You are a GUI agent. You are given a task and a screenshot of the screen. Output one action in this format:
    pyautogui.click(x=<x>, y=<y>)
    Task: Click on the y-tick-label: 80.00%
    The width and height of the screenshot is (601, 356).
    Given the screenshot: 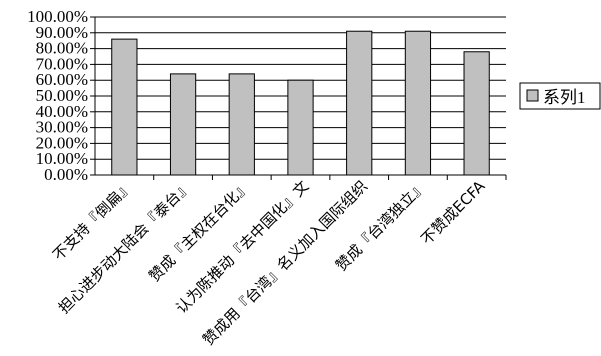 What is the action you would take?
    pyautogui.click(x=62, y=48)
    